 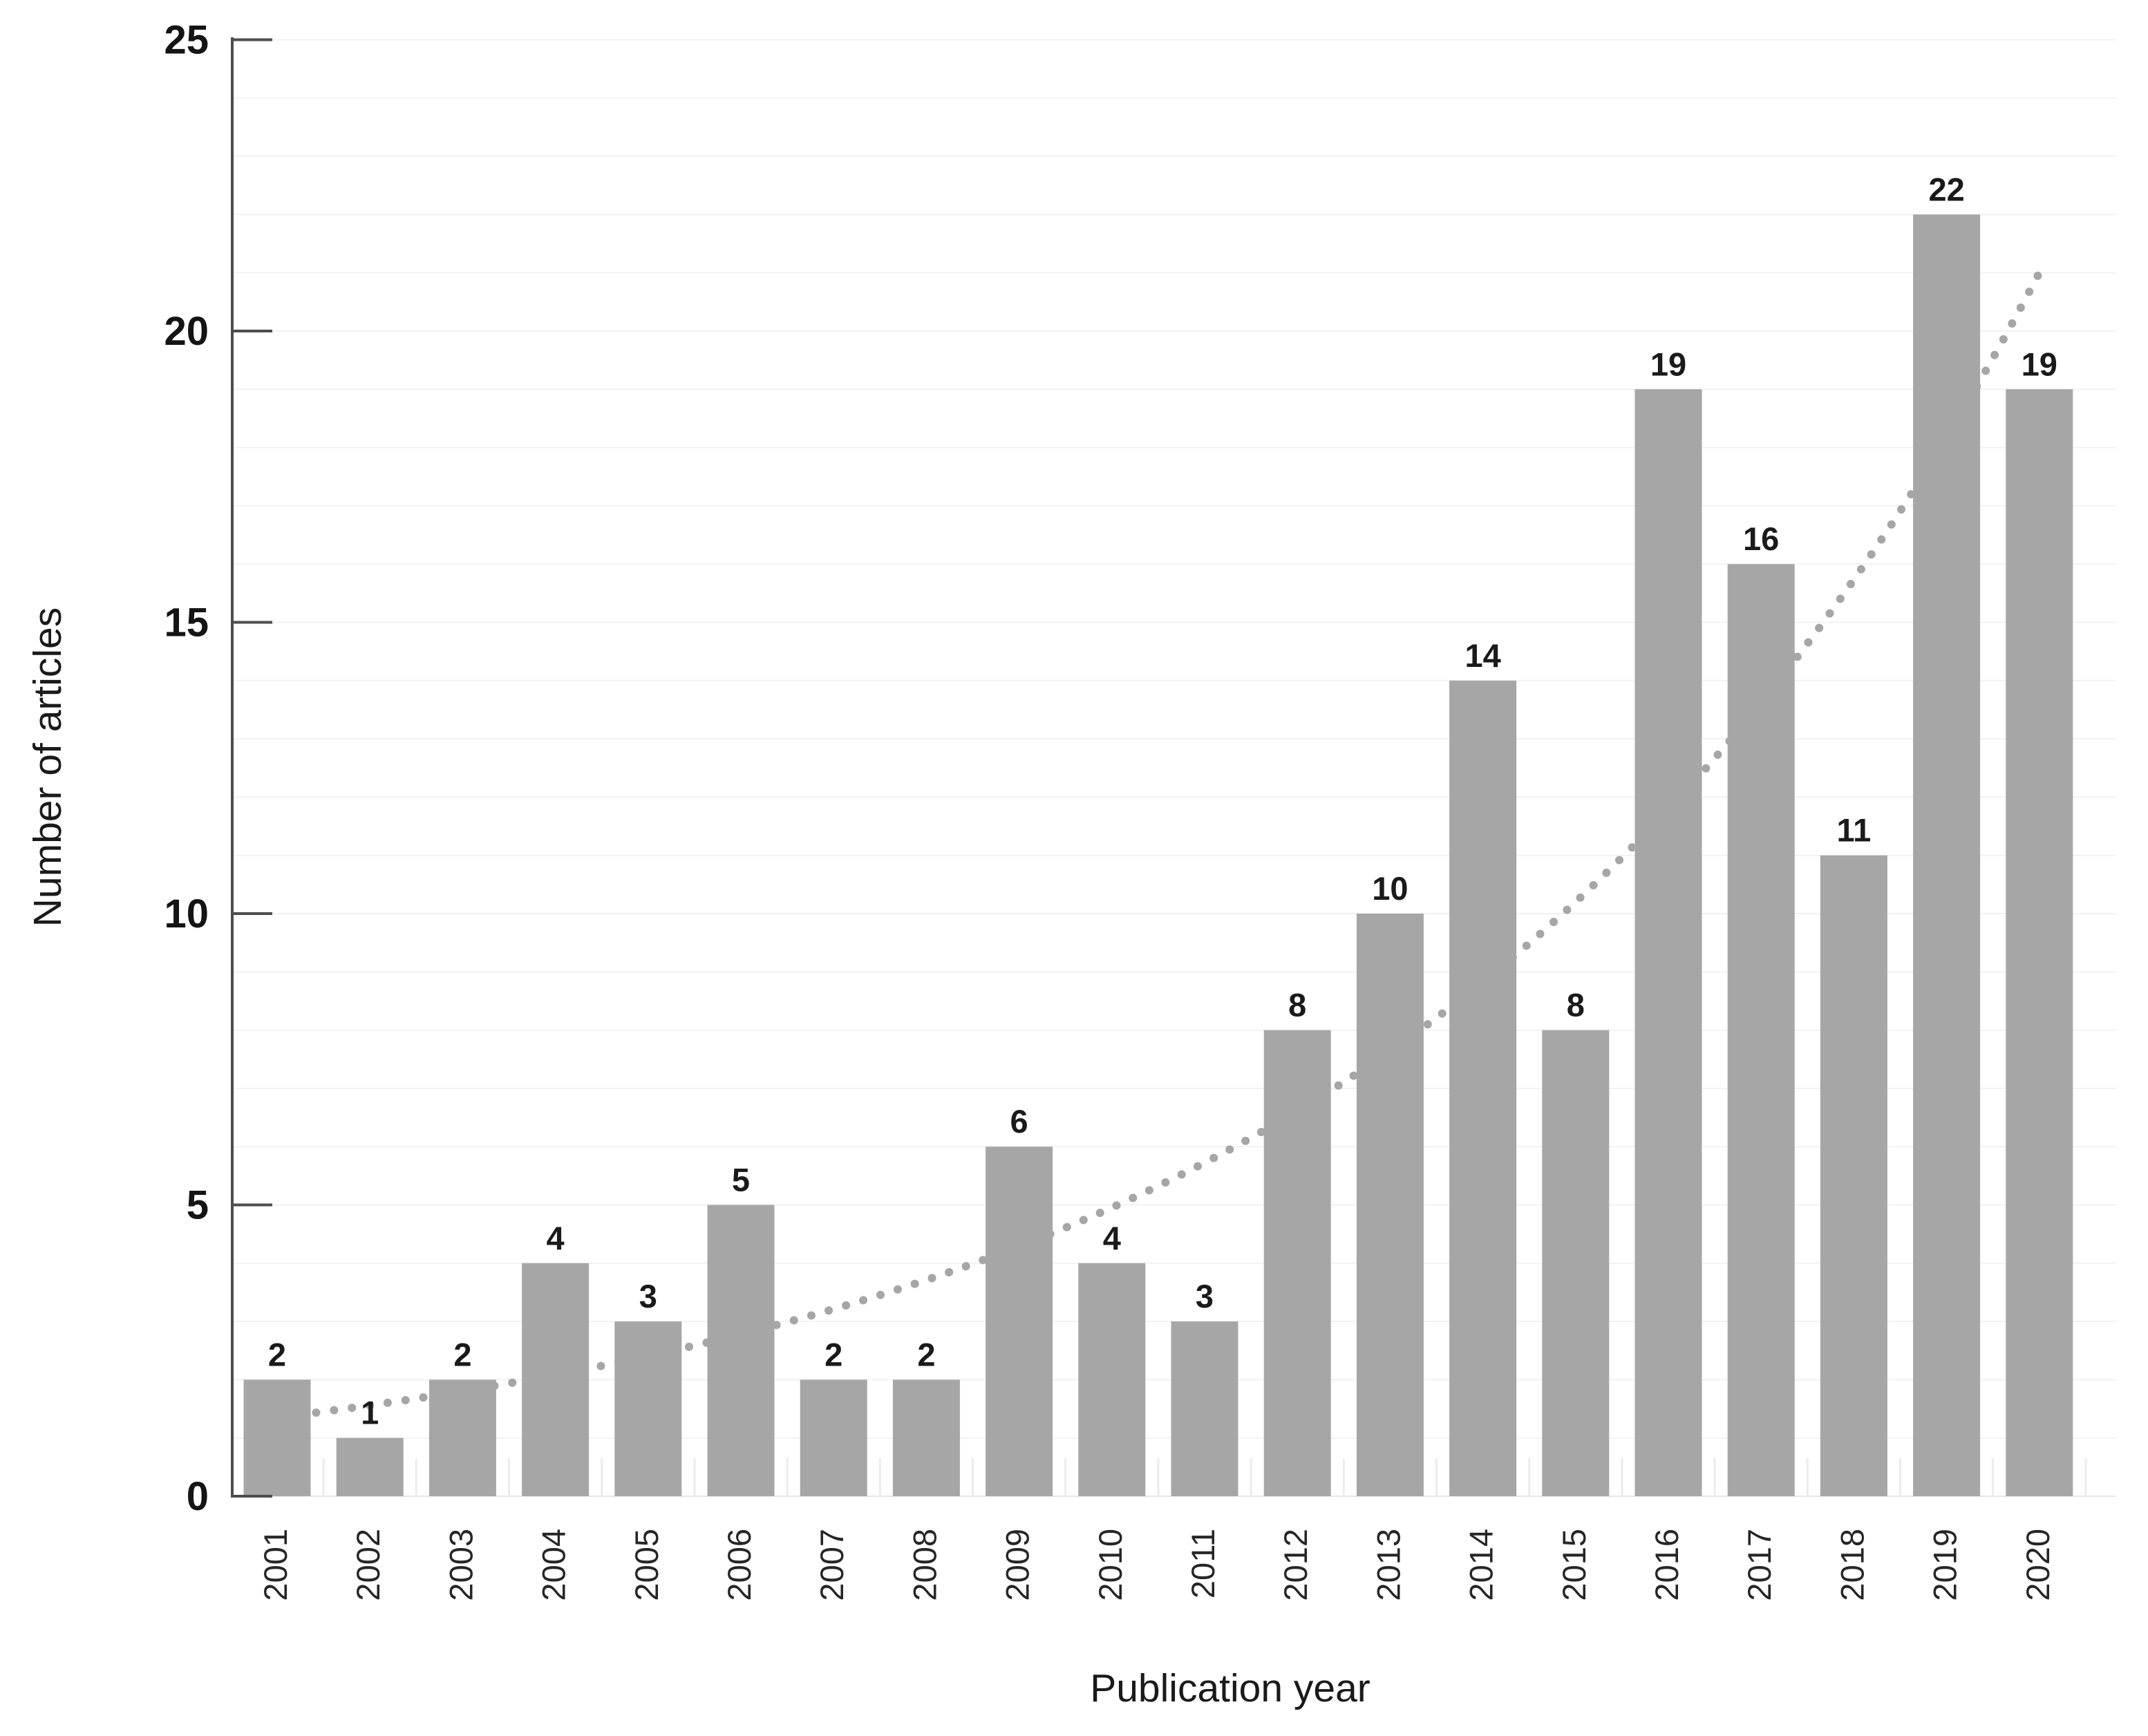 What do you see at coordinates (275, 1565) in the screenshot?
I see `x-tick-label-2001: 2001` at bounding box center [275, 1565].